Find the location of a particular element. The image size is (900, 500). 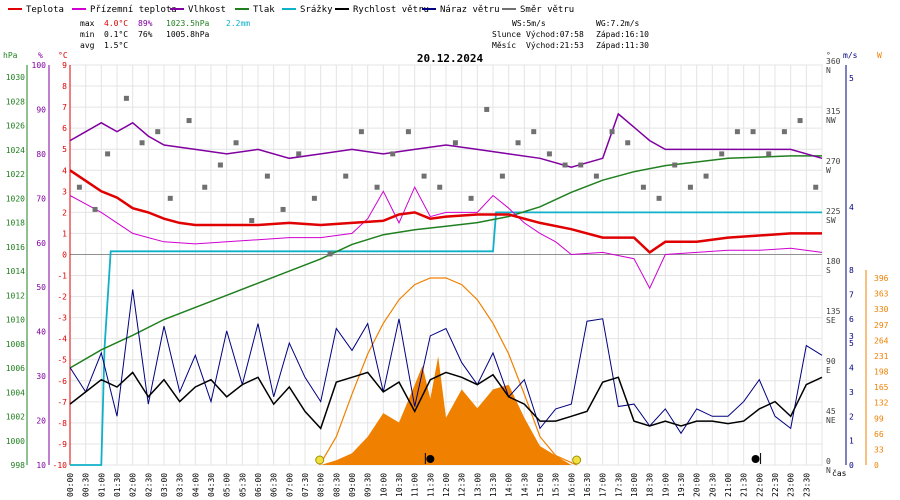

time-tick-label: 19:30 is located at coordinates (681, 485).